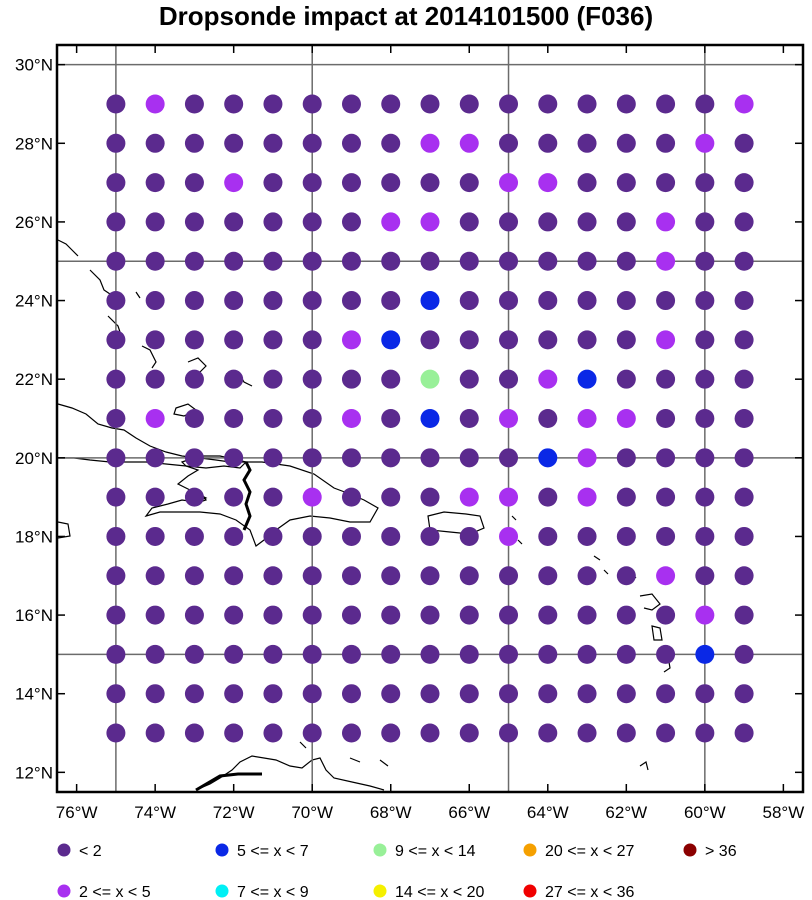  Describe the element at coordinates (406, 16) in the screenshot. I see `map-title: Dropsonde impact at 2014101500 (F036)` at that location.